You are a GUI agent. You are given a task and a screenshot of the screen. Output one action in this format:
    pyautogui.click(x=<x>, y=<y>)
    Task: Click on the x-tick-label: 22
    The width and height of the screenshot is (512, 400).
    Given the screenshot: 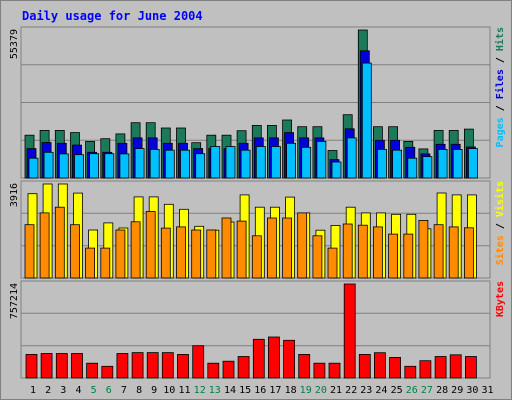 What is the action you would take?
    pyautogui.click(x=351, y=390)
    